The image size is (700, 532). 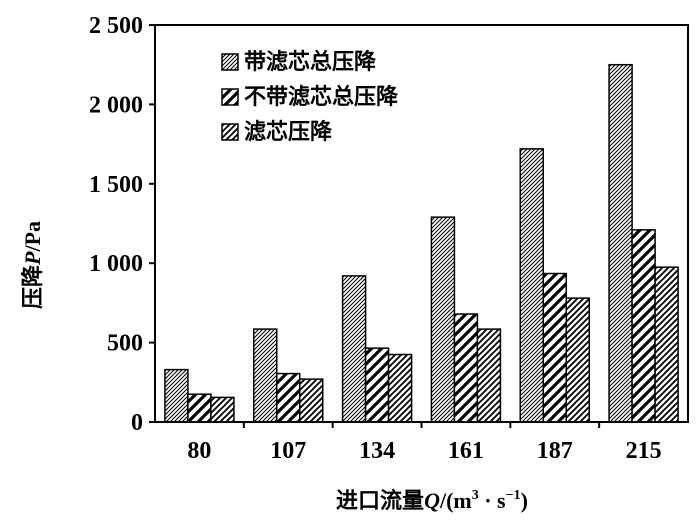 What do you see at coordinates (432, 500) in the screenshot?
I see `x-axis-title: 进口流量Q/(m3 · s−1)` at bounding box center [432, 500].